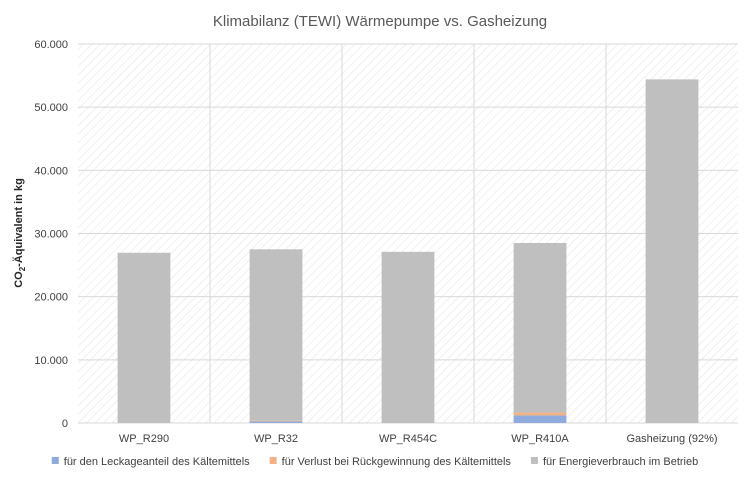  Describe the element at coordinates (51, 45) in the screenshot. I see `y-tick-label: 60.000` at that location.